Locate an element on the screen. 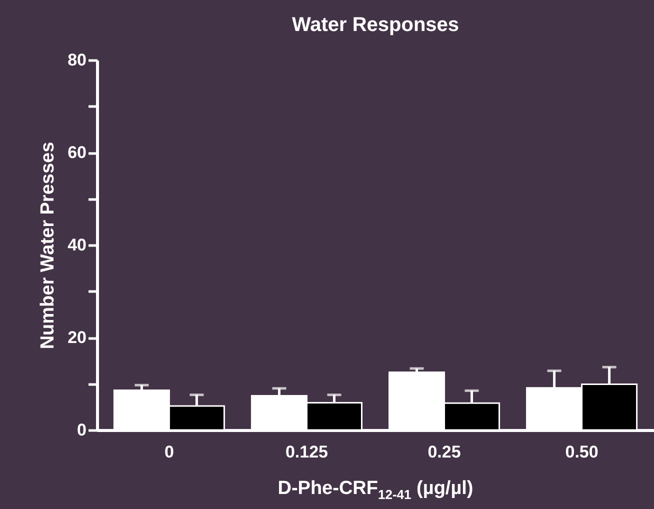  y-tick-label: 0 is located at coordinates (81, 430).